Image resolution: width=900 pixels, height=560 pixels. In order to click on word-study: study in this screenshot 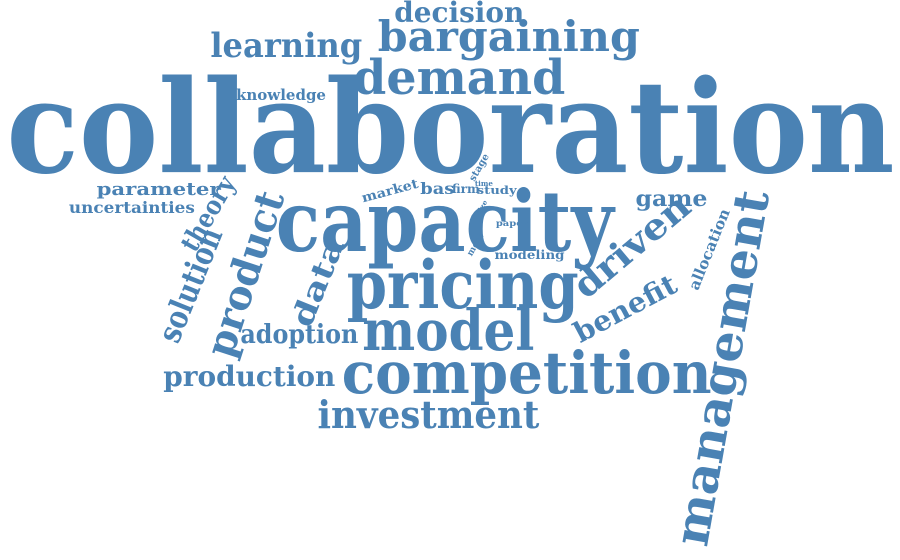, I will do `click(496, 190)`.